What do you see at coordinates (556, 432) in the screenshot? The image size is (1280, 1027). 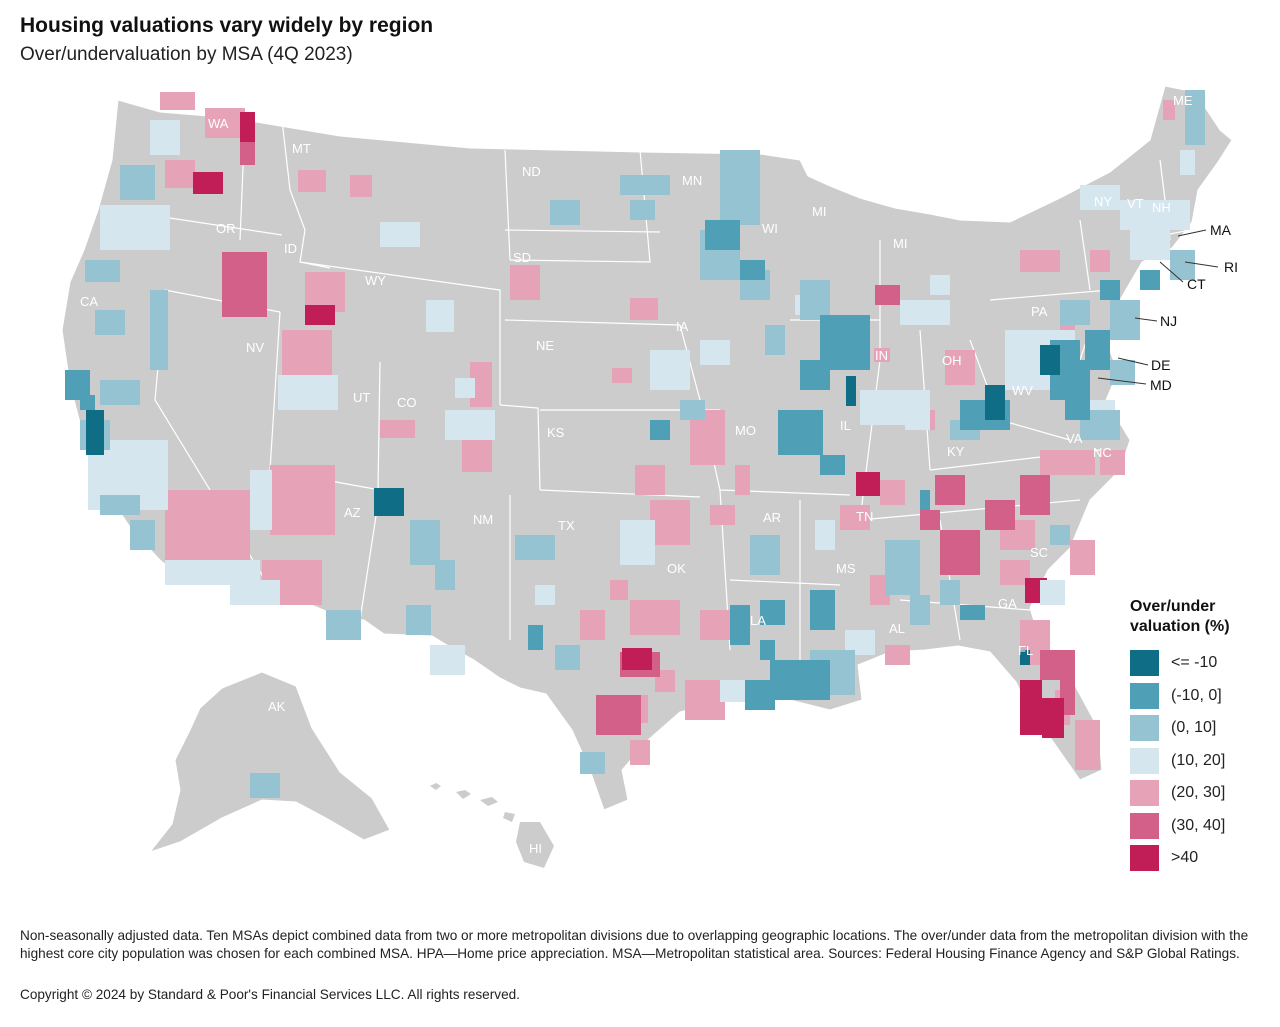 I see `state-label: KS` at bounding box center [556, 432].